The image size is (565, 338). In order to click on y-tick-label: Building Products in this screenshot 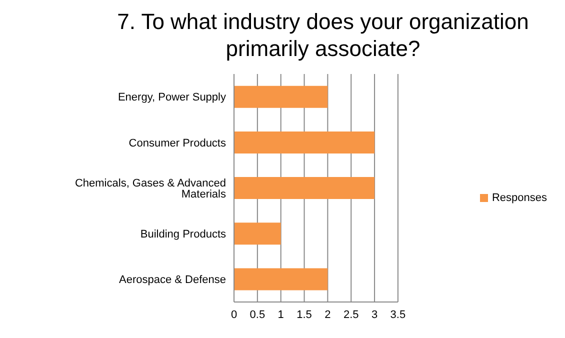, I will do `click(183, 234)`.